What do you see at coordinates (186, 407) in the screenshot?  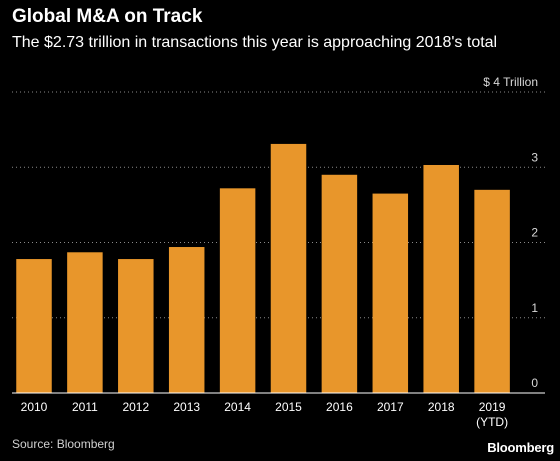 I see `x-tick-label: 2013` at bounding box center [186, 407].